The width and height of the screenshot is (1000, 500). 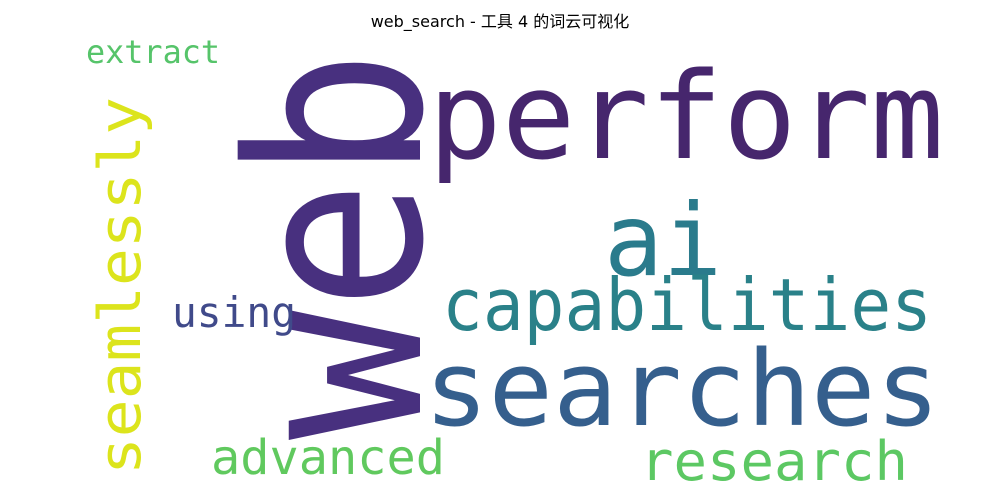 What do you see at coordinates (328, 458) in the screenshot?
I see `word-advanced: advanced` at bounding box center [328, 458].